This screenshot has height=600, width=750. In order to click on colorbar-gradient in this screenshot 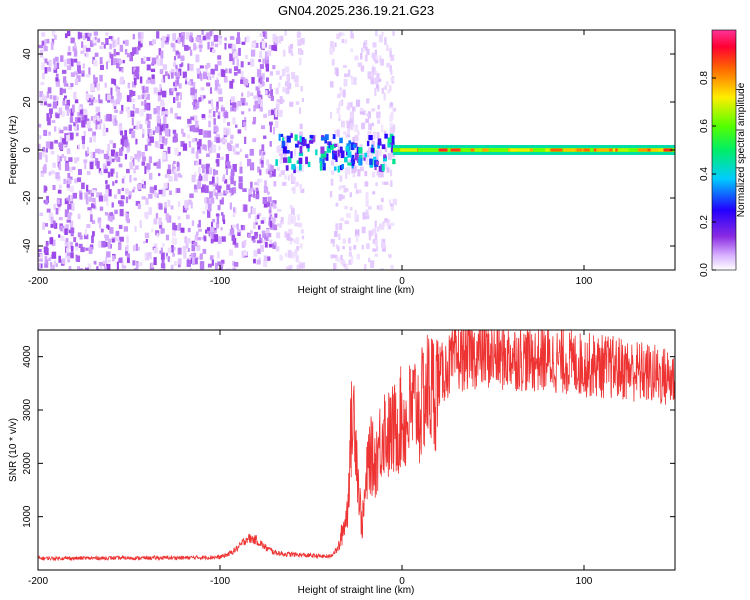, I will do `click(724, 150)`.